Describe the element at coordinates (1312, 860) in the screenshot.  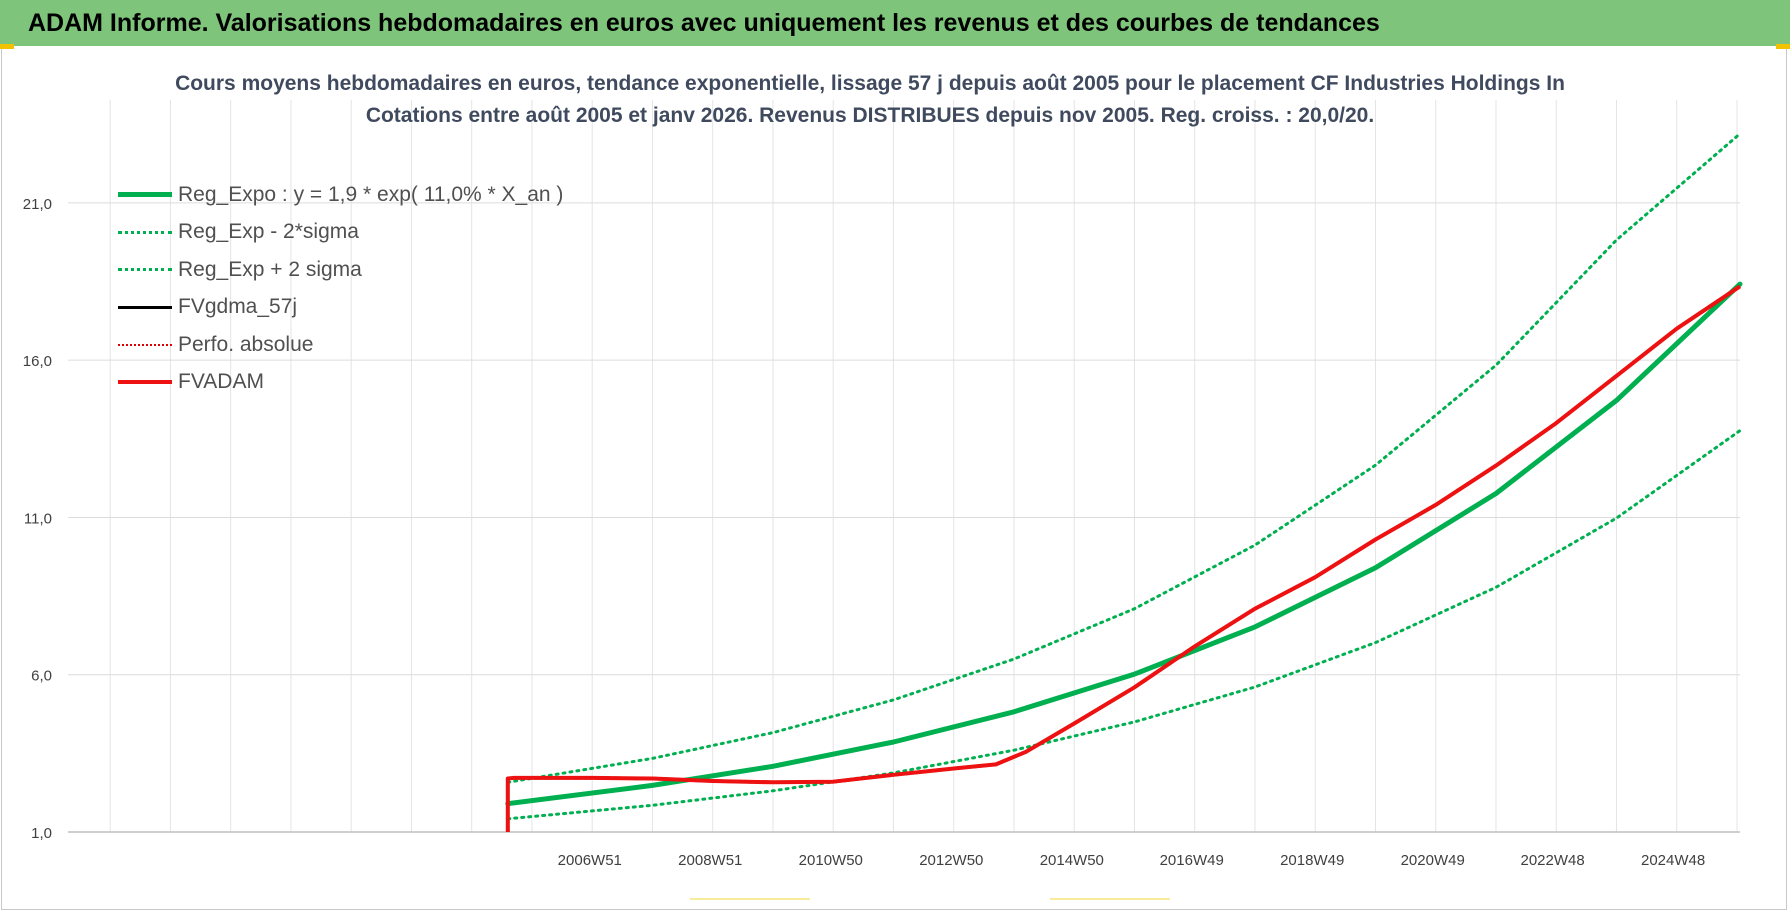
I see `x-tick-label: 2018W49` at that location.